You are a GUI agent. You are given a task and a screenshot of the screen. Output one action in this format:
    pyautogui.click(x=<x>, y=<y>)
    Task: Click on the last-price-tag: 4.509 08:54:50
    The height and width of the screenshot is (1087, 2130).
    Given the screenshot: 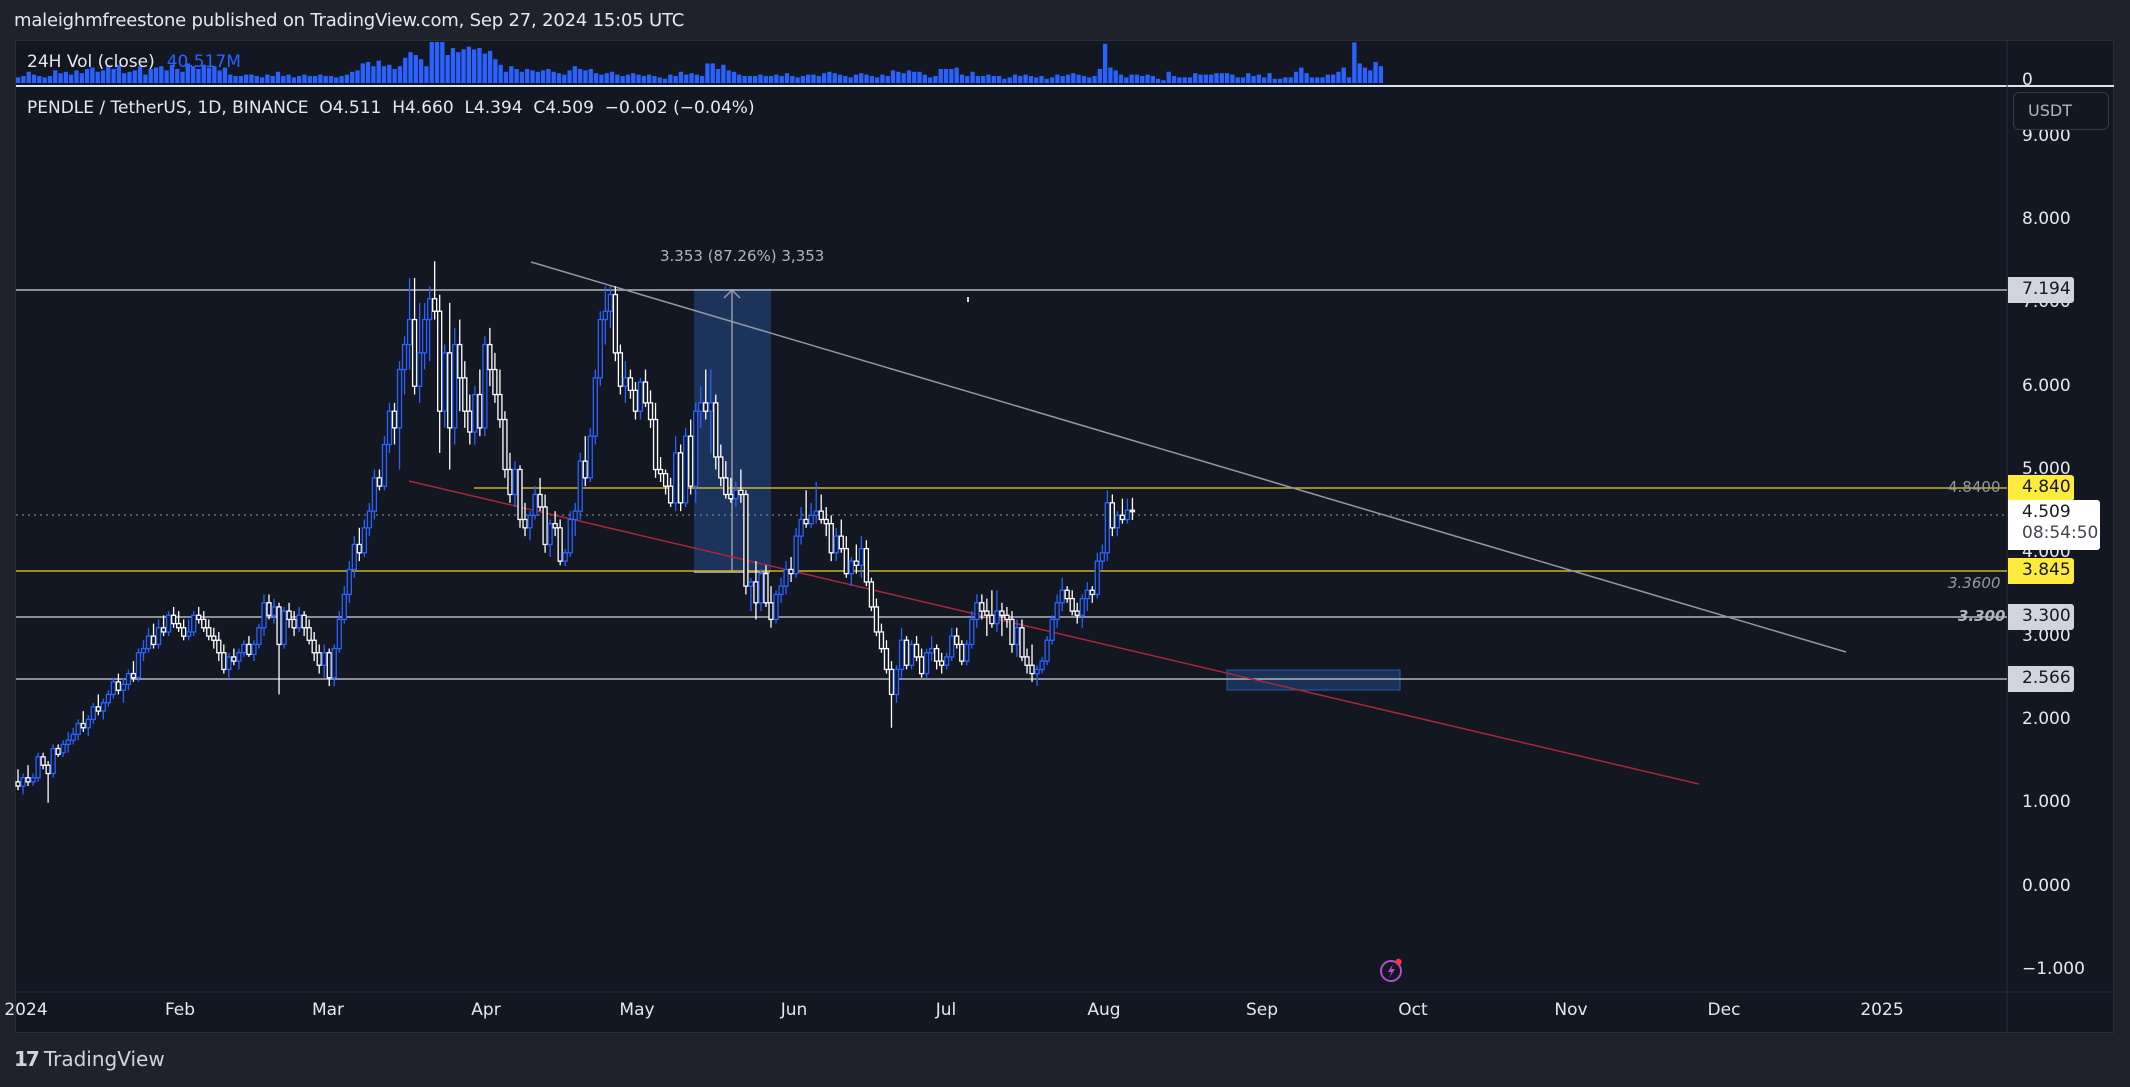 What is the action you would take?
    pyautogui.click(x=2054, y=525)
    